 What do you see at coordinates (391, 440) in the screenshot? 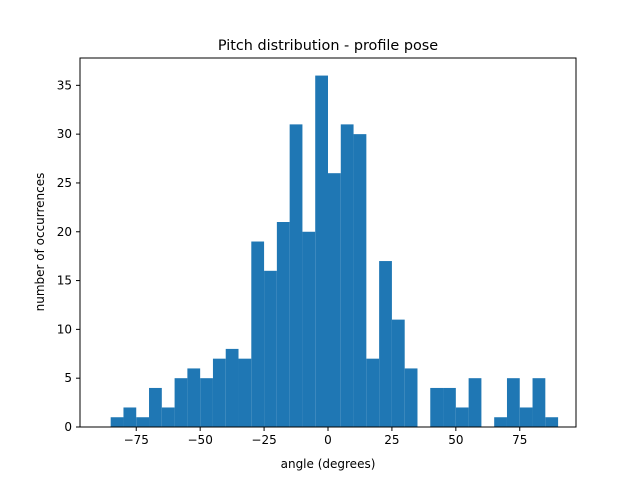
I see `x-tick-label: 25` at bounding box center [391, 440].